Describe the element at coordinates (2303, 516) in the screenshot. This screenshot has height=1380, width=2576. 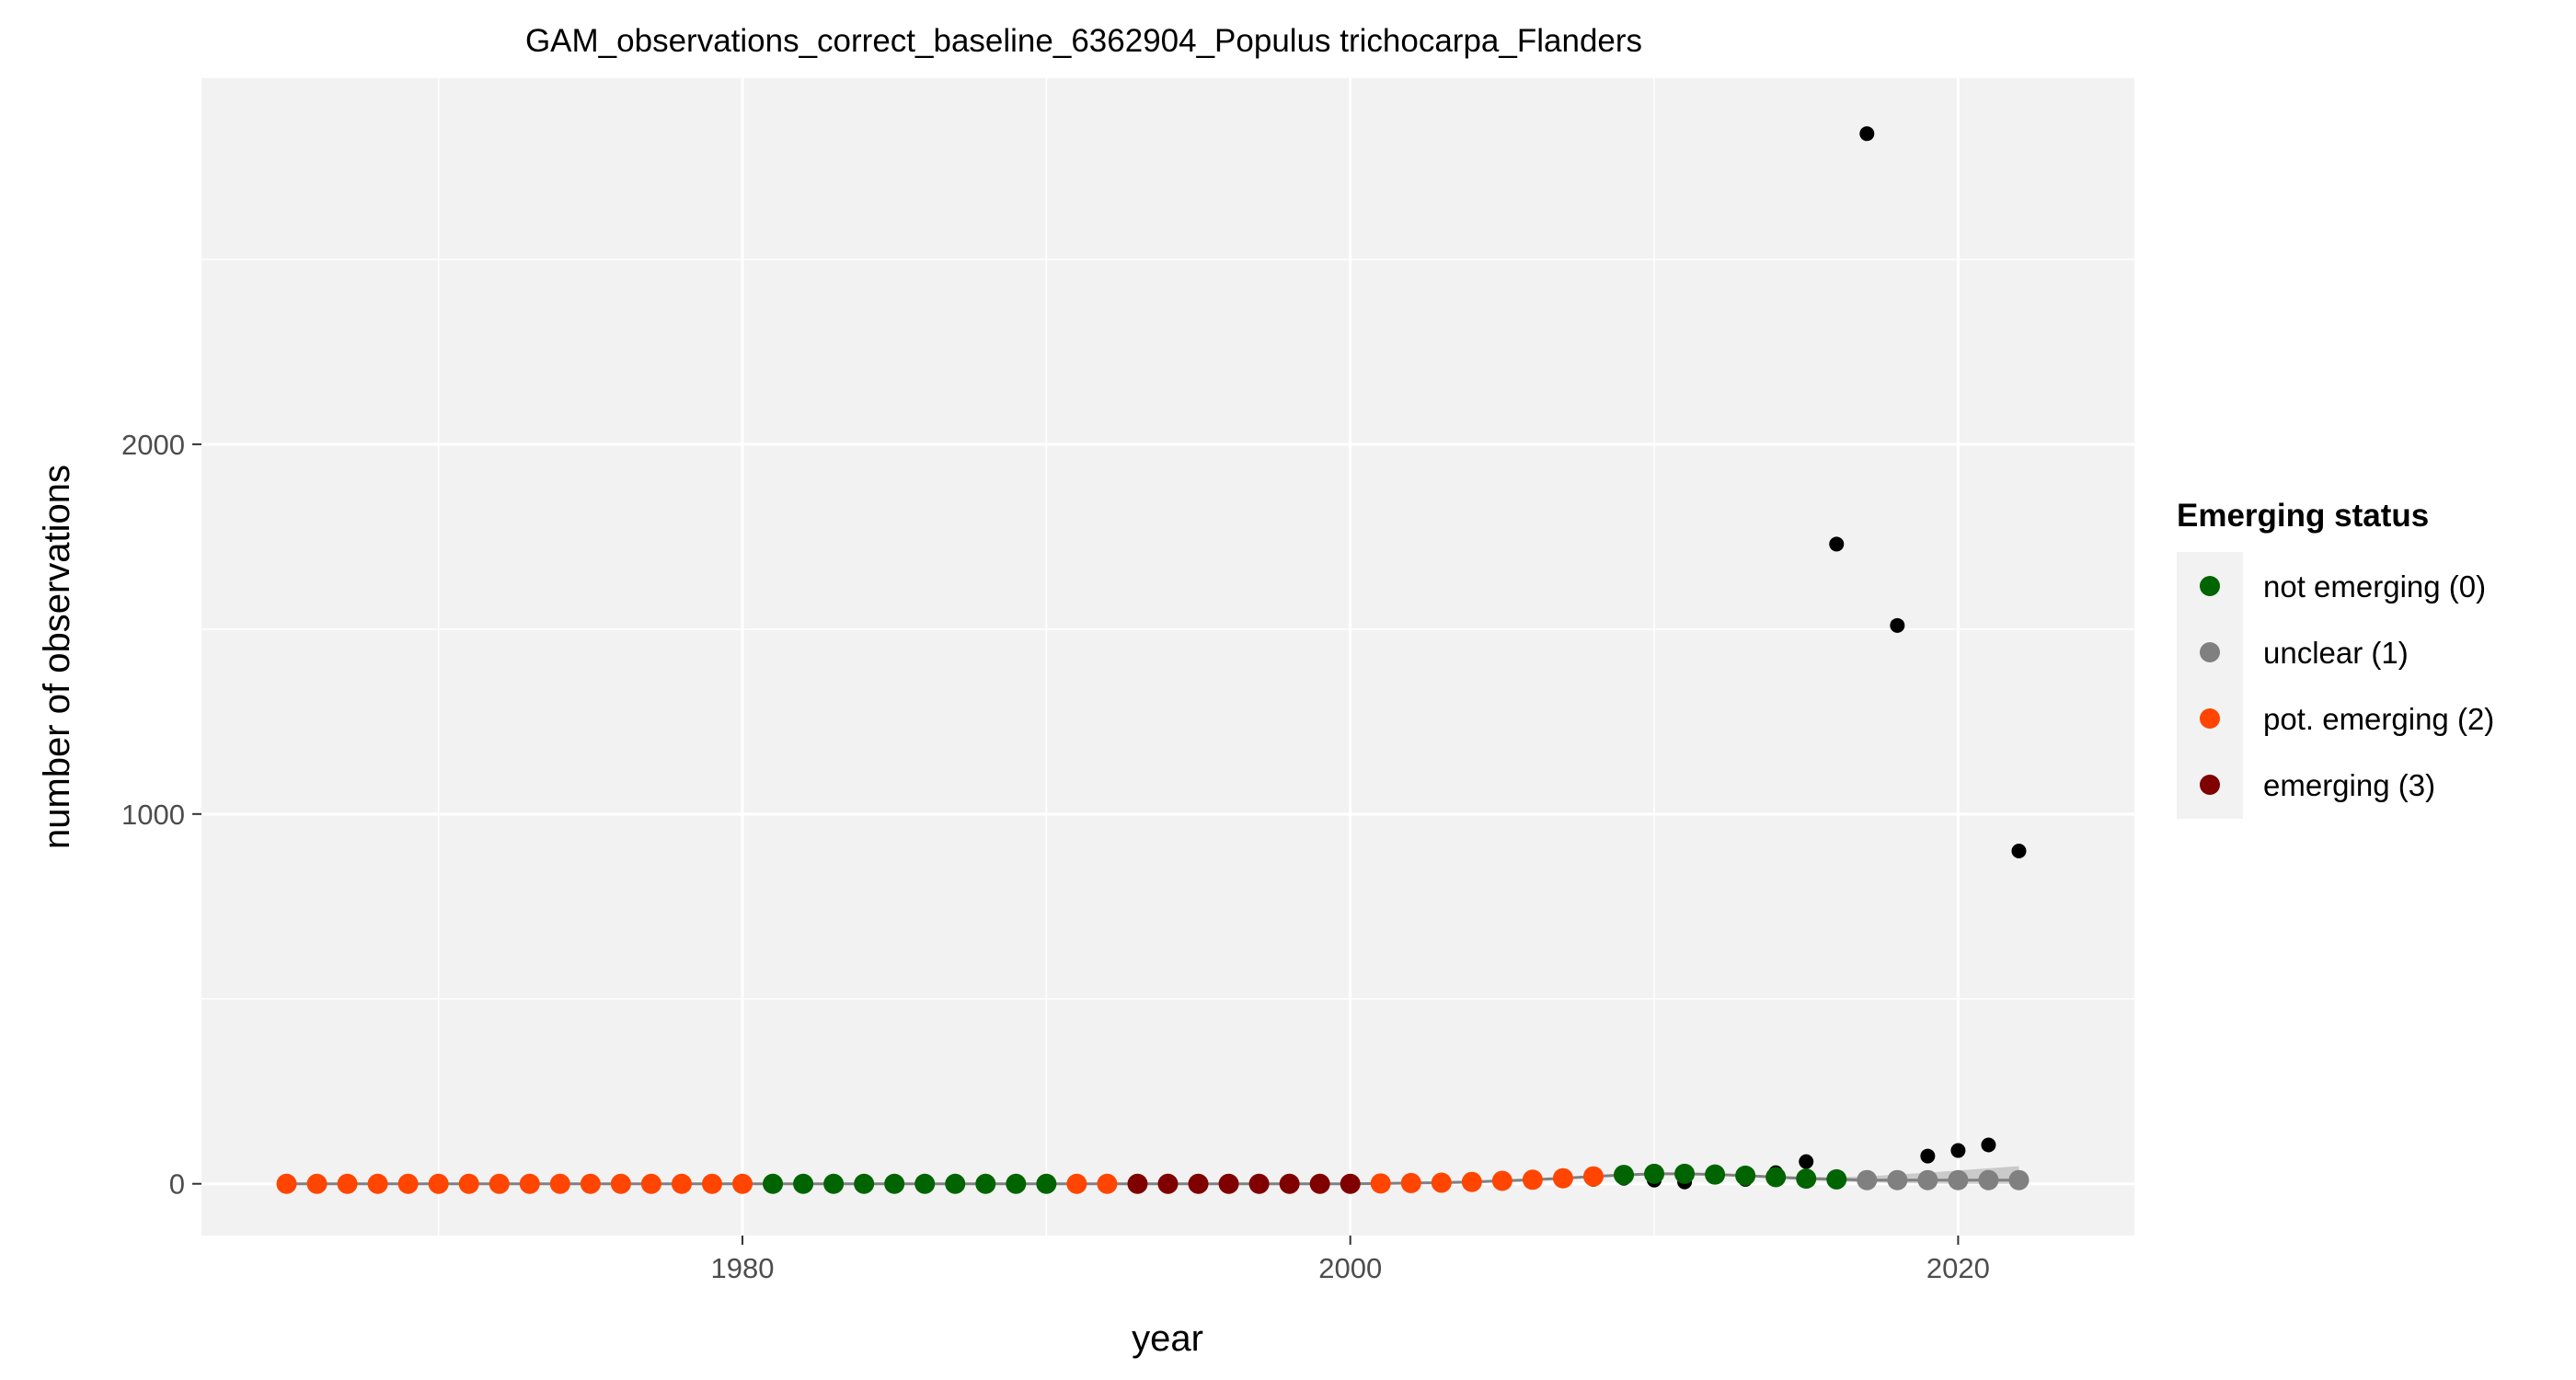
I see `legend-title: Emerging status` at that location.